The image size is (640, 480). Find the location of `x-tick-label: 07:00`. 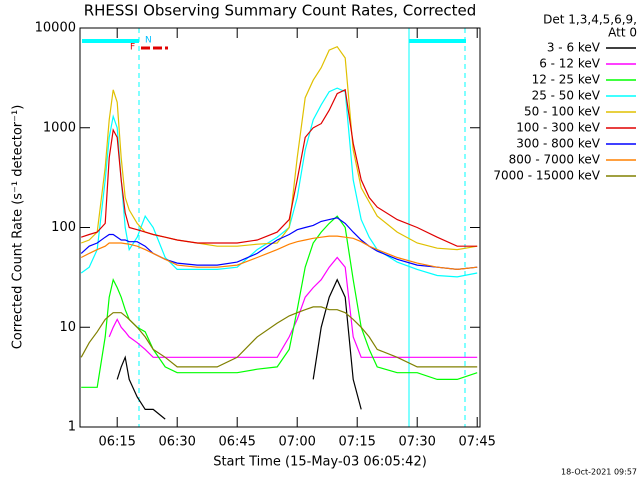

x-tick-label: 07:00 is located at coordinates (296, 442).